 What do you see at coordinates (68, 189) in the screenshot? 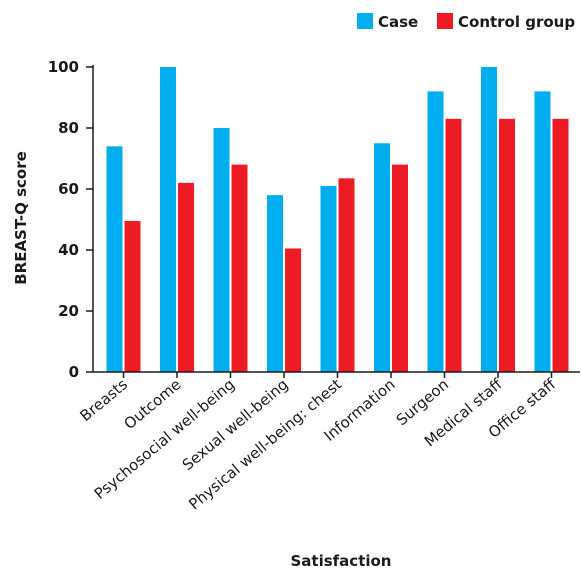
I see `y-tick-label: 60` at bounding box center [68, 189].